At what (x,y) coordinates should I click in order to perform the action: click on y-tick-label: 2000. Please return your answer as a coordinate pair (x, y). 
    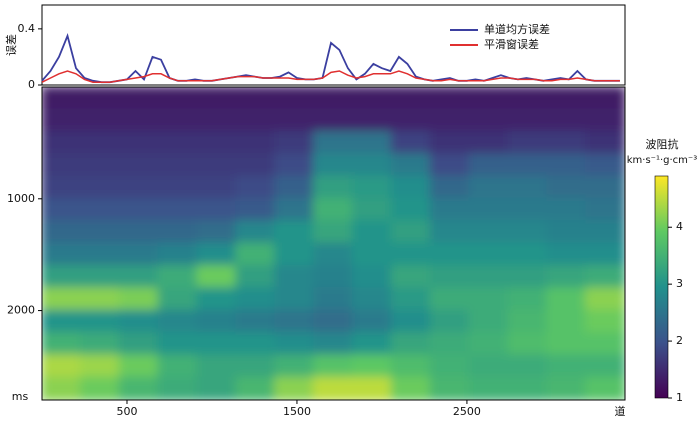
    Looking at the image, I should click on (21, 310).